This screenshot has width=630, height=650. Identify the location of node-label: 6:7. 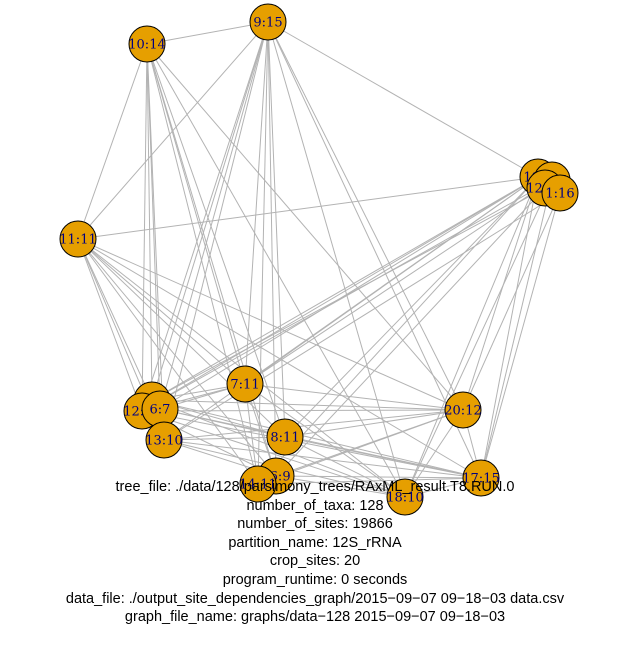
(160, 410).